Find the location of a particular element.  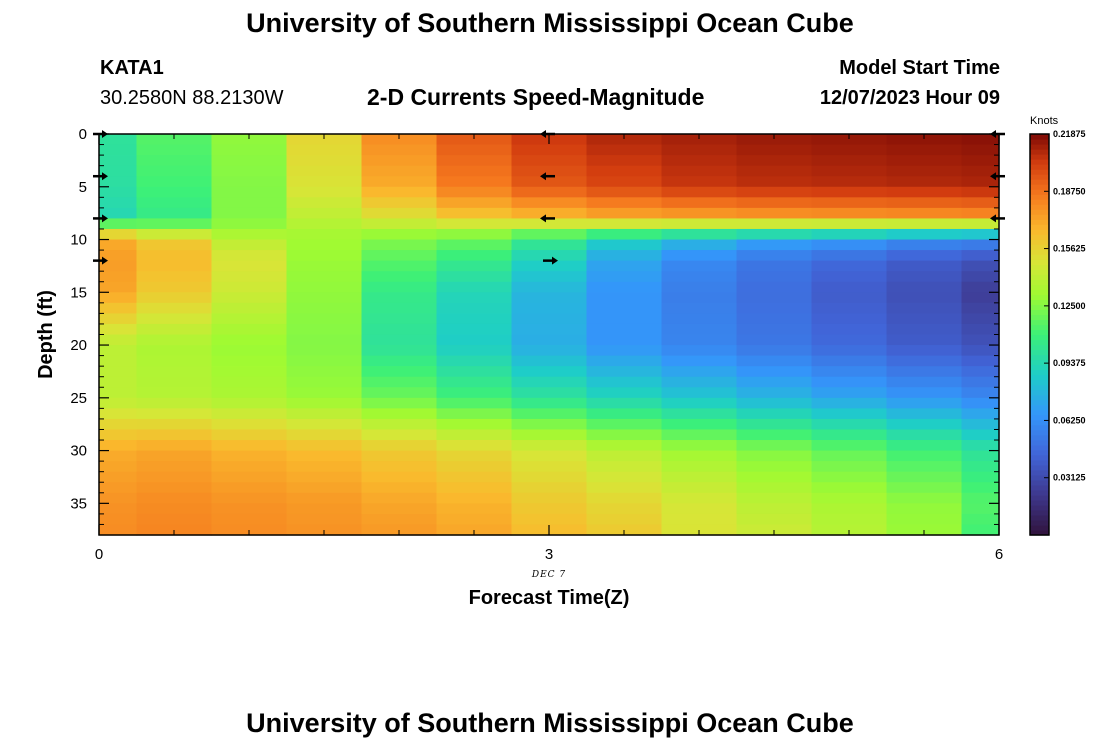

current-vector-arrow is located at coordinates (550, 260).